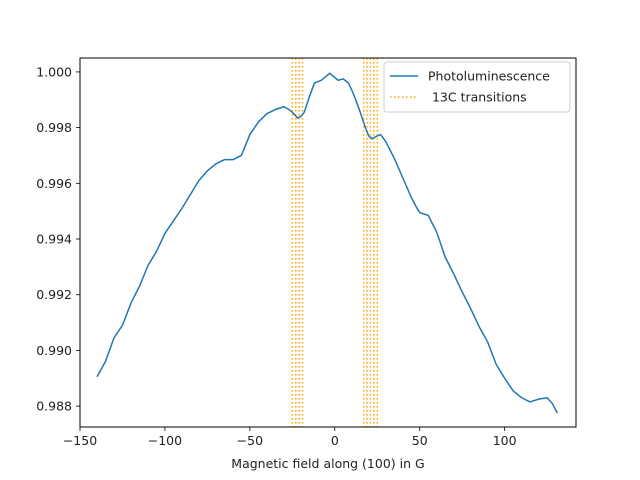  Describe the element at coordinates (54, 294) in the screenshot. I see `y-tick-label: 0.992` at that location.